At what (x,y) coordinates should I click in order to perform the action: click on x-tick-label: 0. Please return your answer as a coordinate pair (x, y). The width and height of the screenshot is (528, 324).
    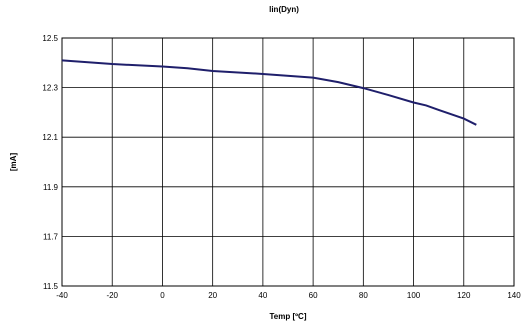
    Looking at the image, I should click on (162, 295).